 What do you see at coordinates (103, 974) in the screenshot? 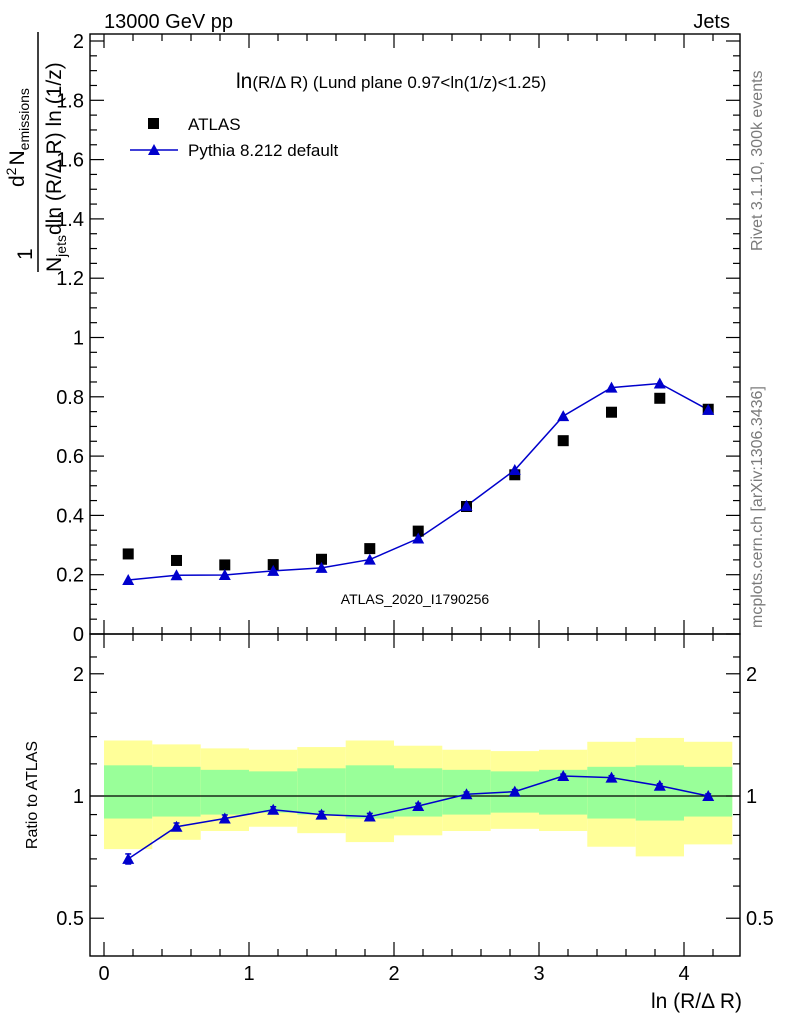
I see `ratio-xtick-label: 0` at bounding box center [103, 974].